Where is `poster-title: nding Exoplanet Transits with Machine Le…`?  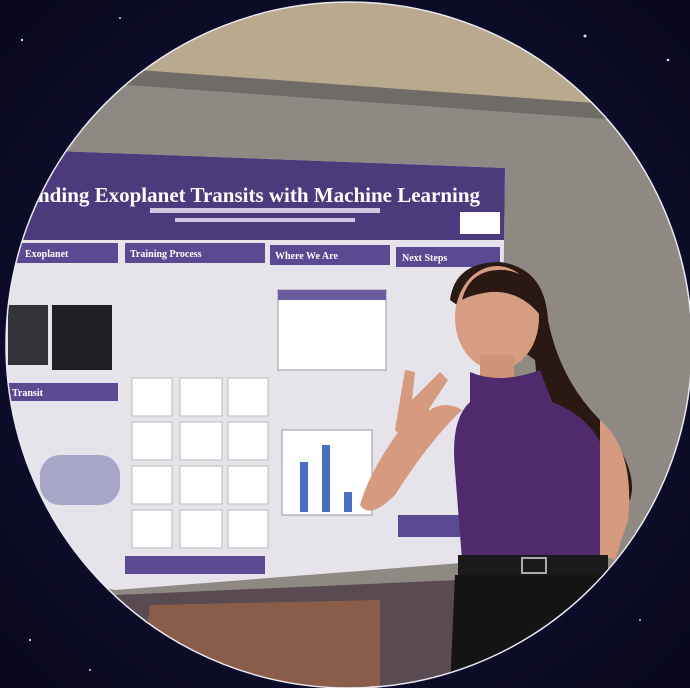
poster-title: nding Exoplanet Transits with Machine Le… is located at coordinates (259, 195).